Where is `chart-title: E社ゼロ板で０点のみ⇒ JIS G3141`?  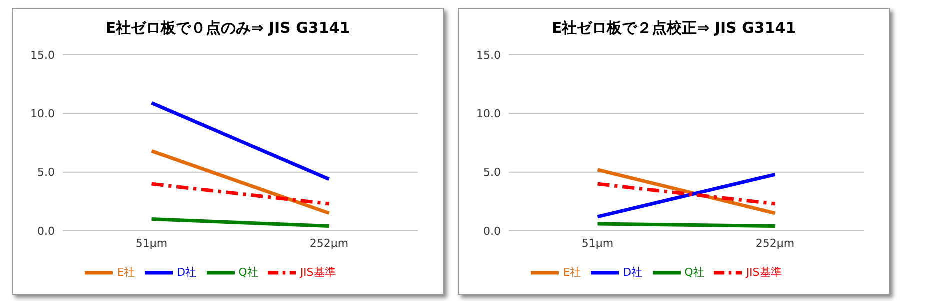
chart-title: E社ゼロ板で０点のみ⇒ JIS G3141 is located at coordinates (228, 29).